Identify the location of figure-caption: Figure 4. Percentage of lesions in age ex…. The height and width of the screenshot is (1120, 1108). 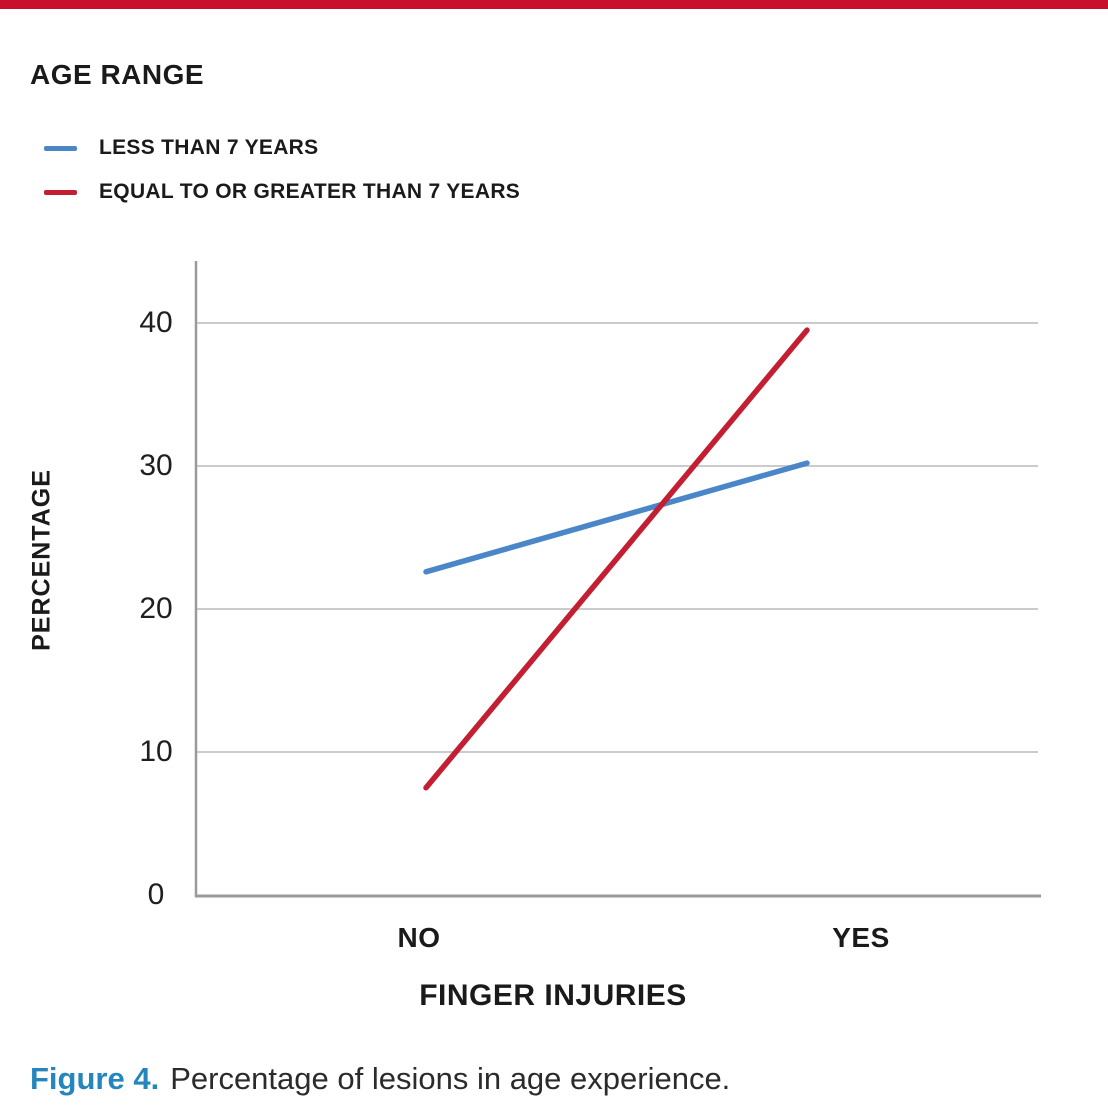
(380, 1078).